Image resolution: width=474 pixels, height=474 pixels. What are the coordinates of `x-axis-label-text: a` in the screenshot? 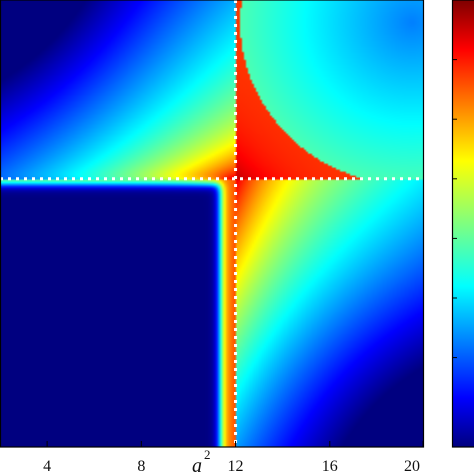 It's located at (197, 464).